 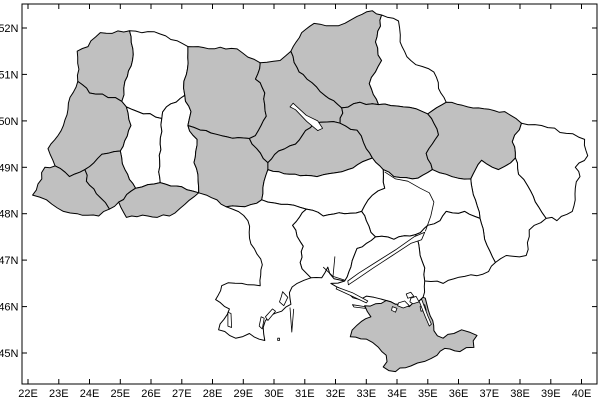 What do you see at coordinates (28, 394) in the screenshot?
I see `x-tick-label: 22E` at bounding box center [28, 394].